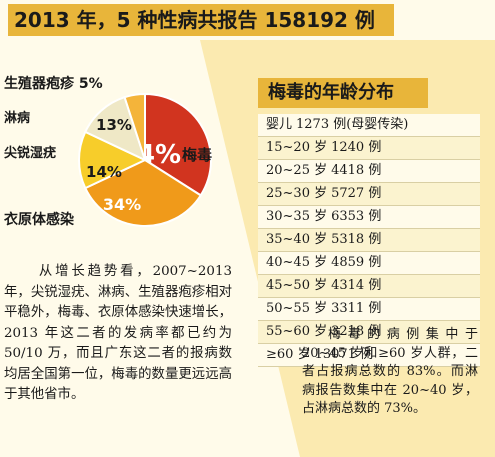  What do you see at coordinates (297, 216) in the screenshot?
I see `age-cell: 30~35 岁` at bounding box center [297, 216].